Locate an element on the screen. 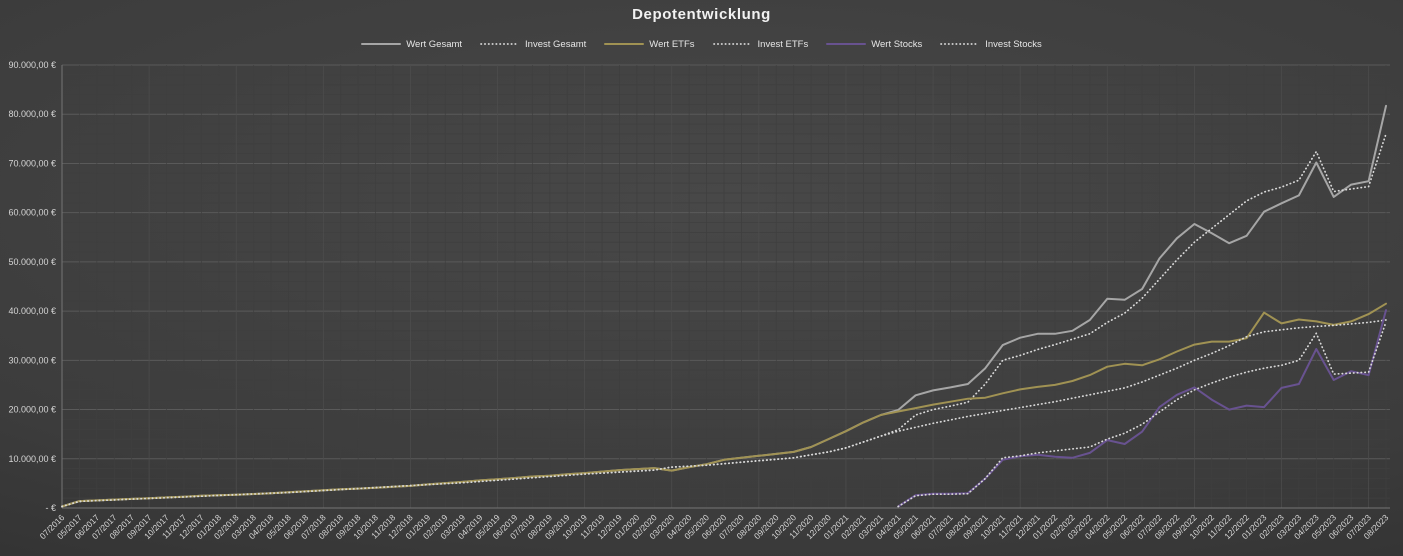  legend-item-label: Invest Gesamt is located at coordinates (556, 44).